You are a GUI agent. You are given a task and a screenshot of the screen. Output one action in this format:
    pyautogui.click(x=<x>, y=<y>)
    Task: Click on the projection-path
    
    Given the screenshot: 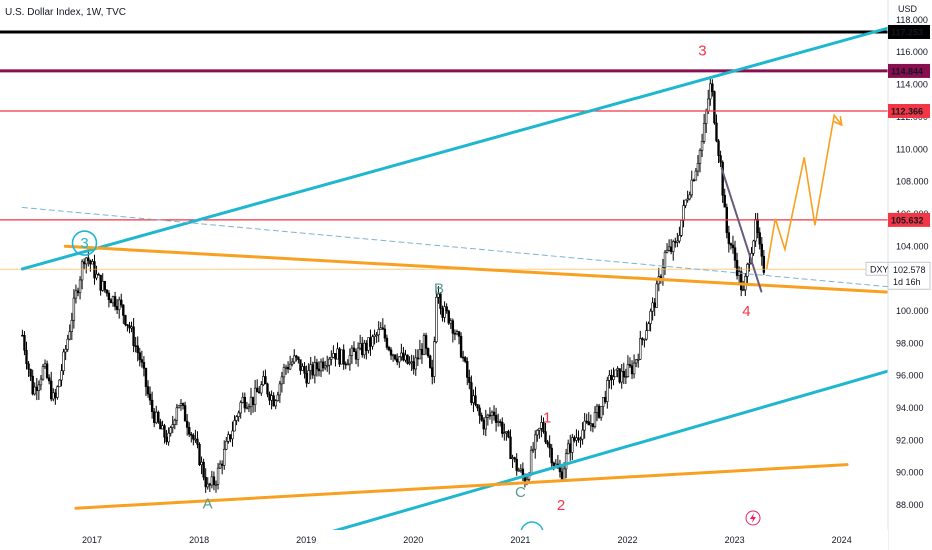 What is the action you would take?
    pyautogui.click(x=804, y=191)
    